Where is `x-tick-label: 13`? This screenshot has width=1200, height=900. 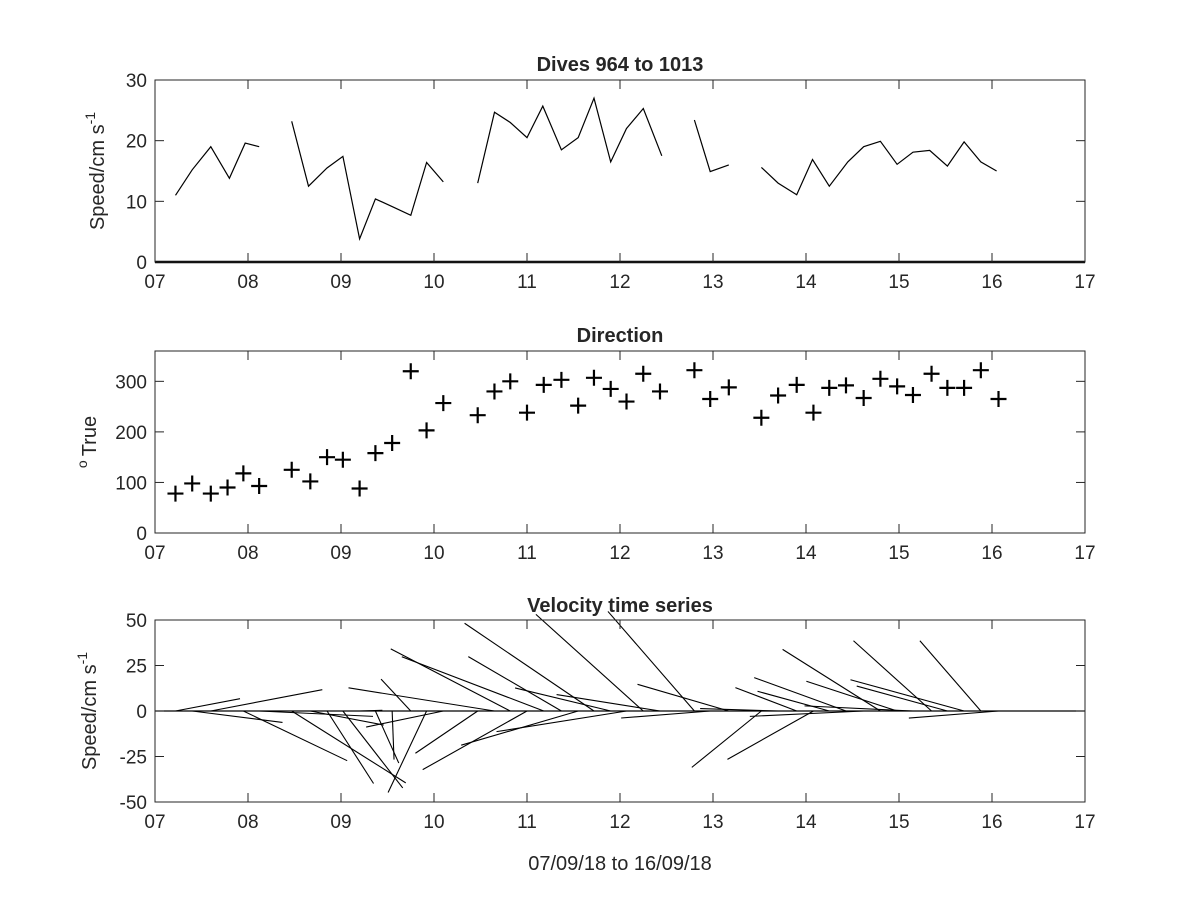
x-tick-label: 13 is located at coordinates (712, 282).